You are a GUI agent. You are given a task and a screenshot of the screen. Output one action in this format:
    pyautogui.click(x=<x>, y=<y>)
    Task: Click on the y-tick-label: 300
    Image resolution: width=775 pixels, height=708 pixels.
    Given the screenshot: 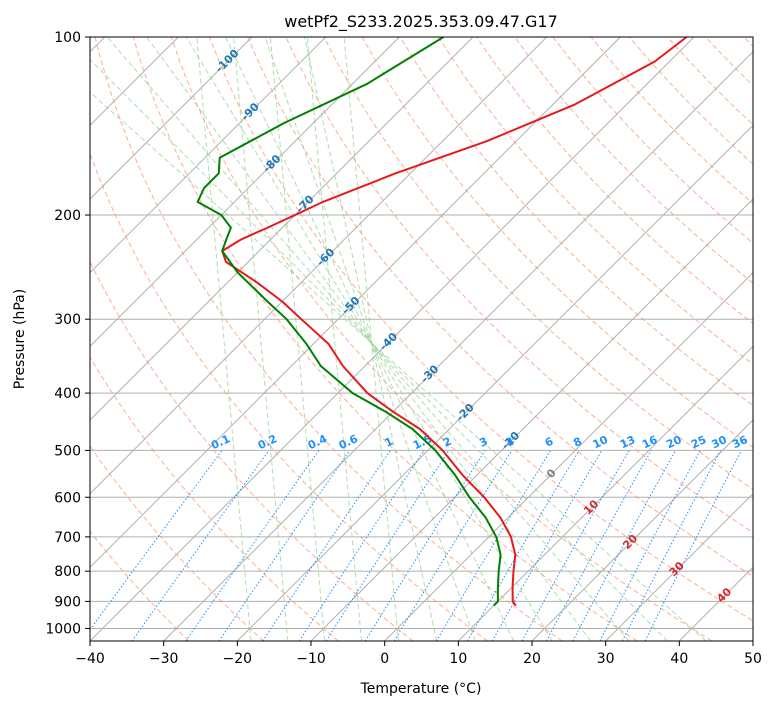 What is the action you would take?
    pyautogui.click(x=67, y=320)
    